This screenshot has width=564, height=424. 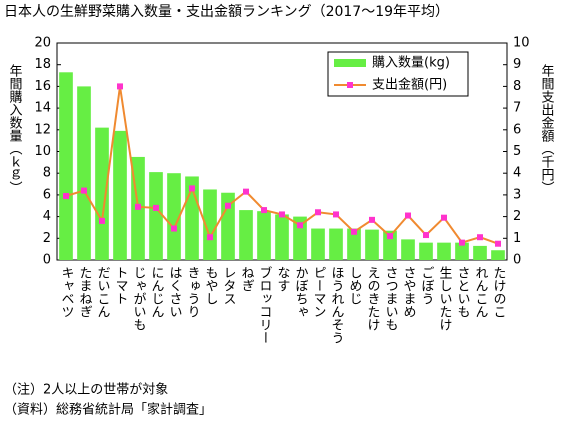 I want to click on legend-label: 購入数量(kg), so click(x=411, y=63).